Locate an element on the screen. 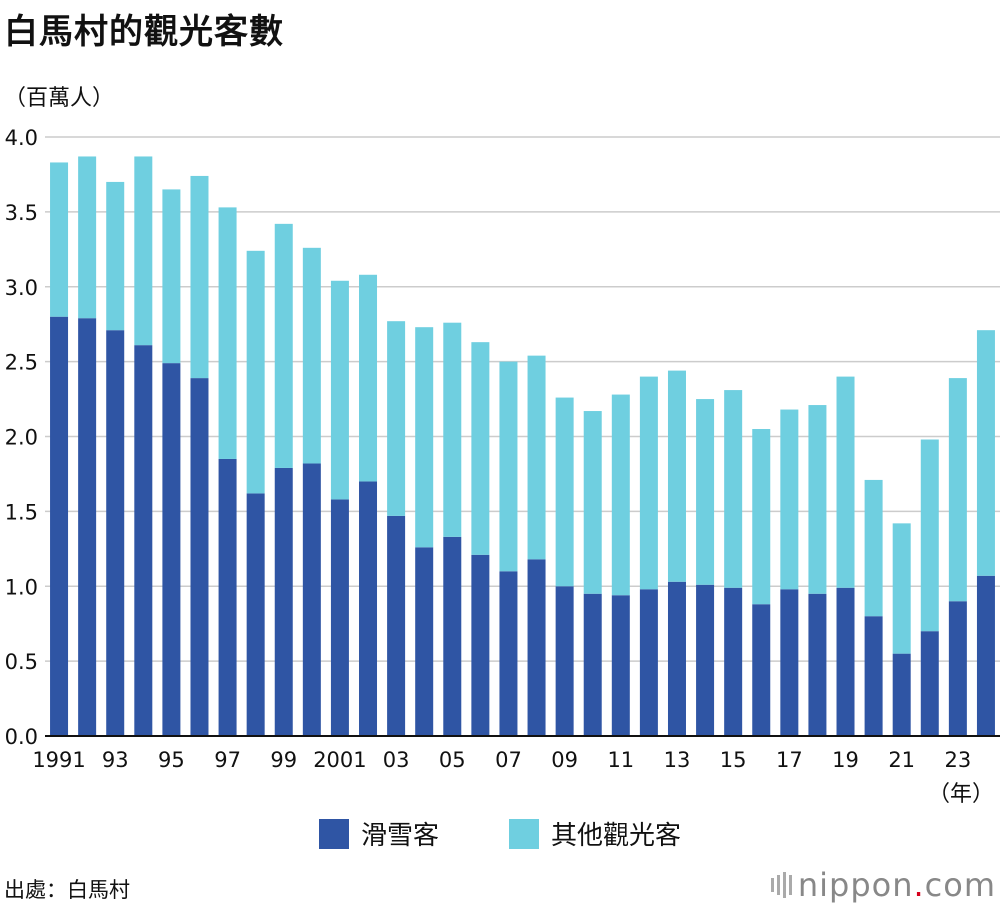 This screenshot has height=910, width=1000. bar-ski-1992 is located at coordinates (87, 527).